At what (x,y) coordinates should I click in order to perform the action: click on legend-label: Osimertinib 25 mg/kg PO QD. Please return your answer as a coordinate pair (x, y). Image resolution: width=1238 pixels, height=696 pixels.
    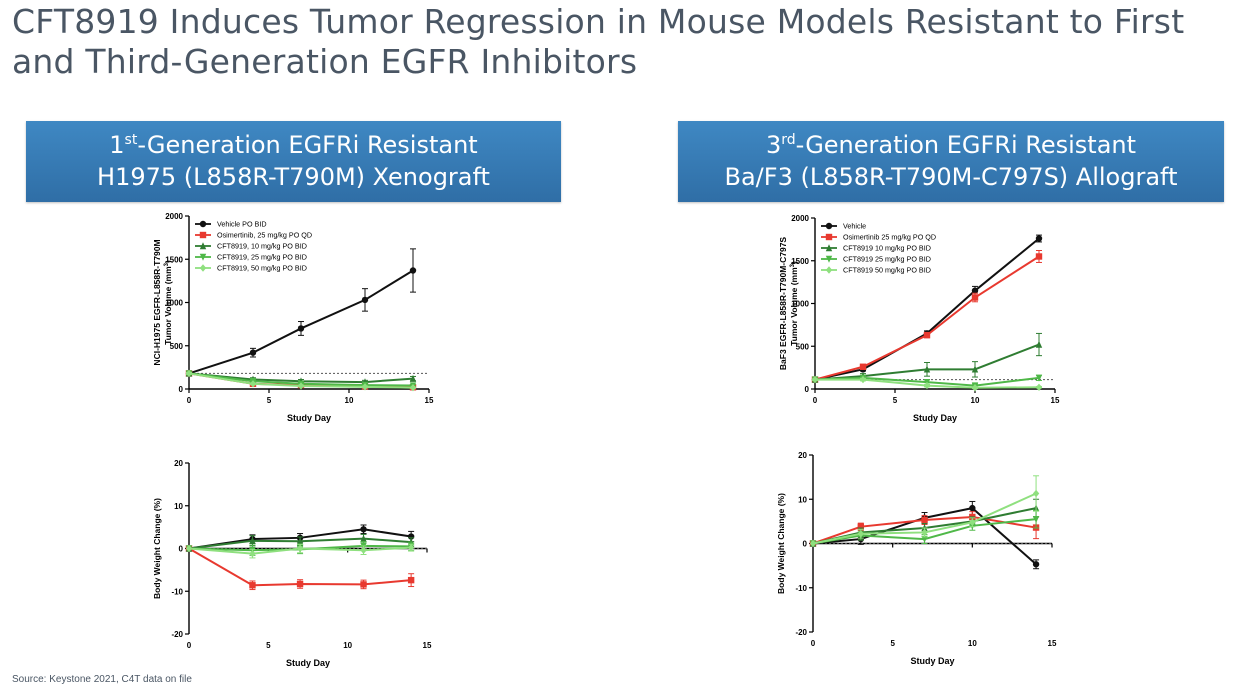
    Looking at the image, I should click on (889, 237).